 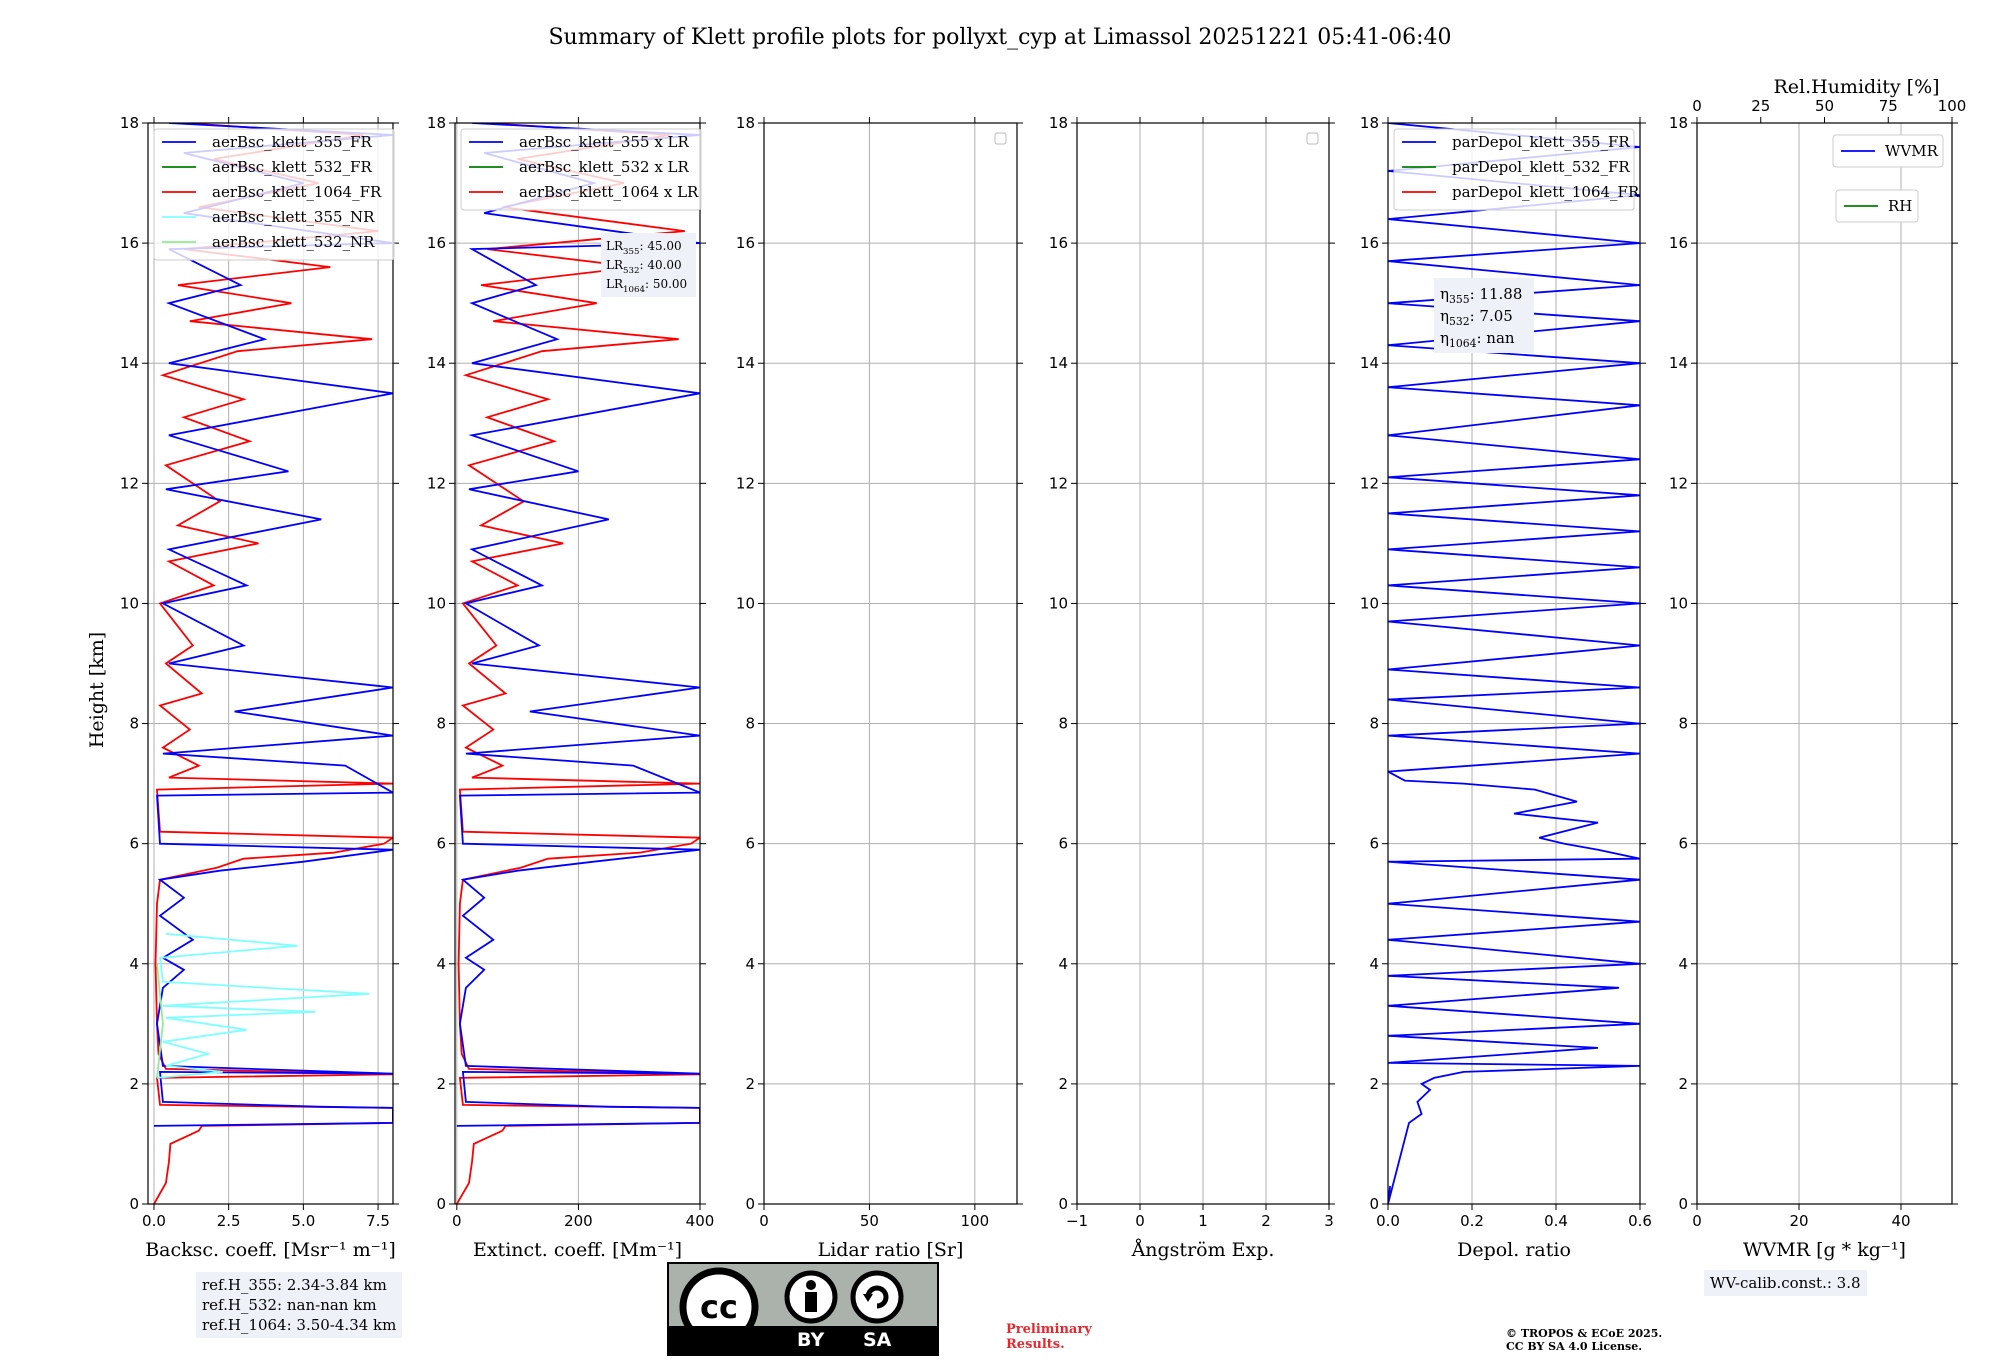 What do you see at coordinates (877, 1340) in the screenshot?
I see `cc-sa-label: SA` at bounding box center [877, 1340].